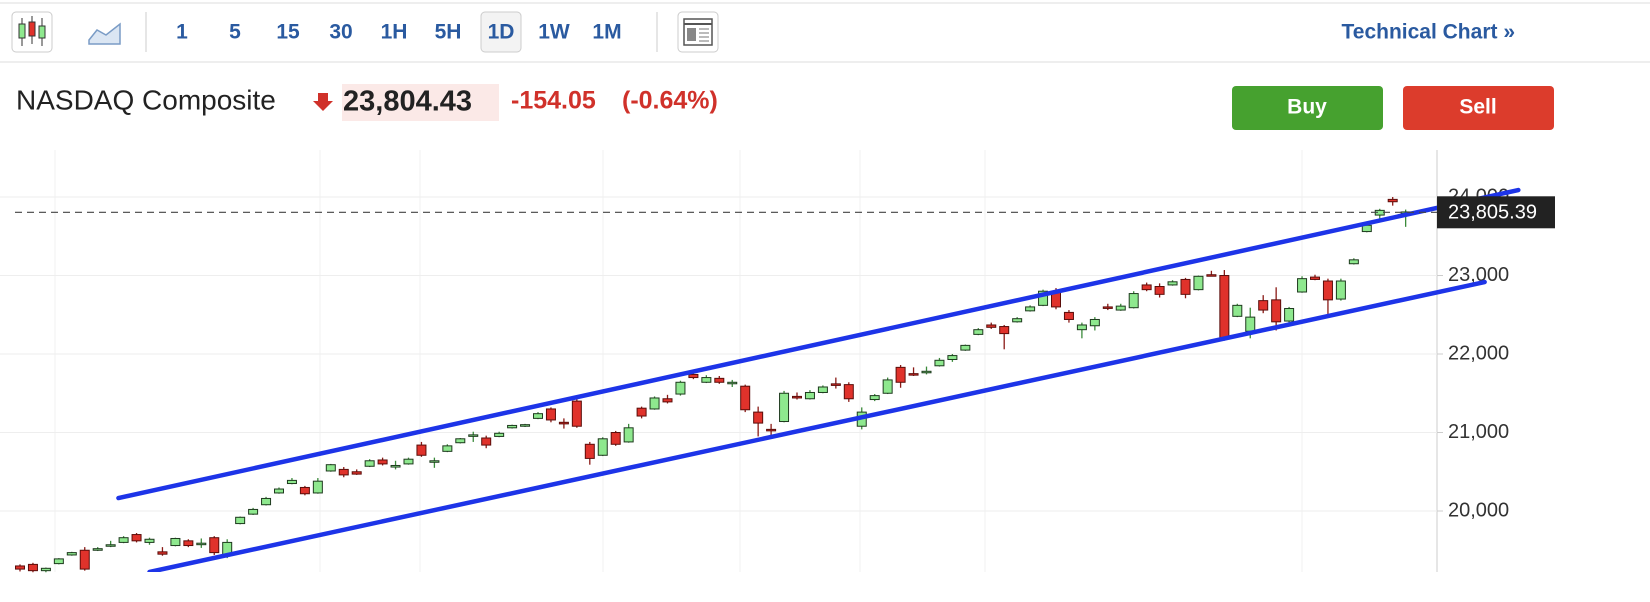 This screenshot has height=602, width=1650. Describe the element at coordinates (1478, 510) in the screenshot. I see `y-tick-label: 20,000` at that location.